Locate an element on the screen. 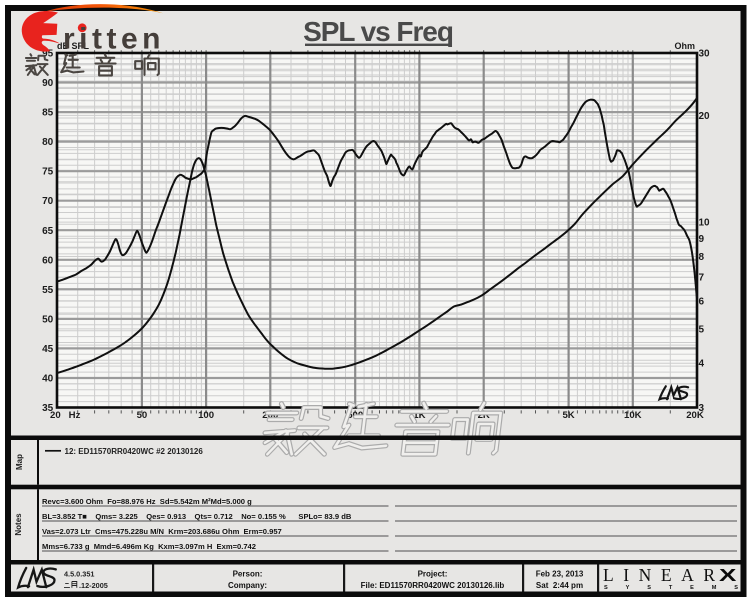 This screenshot has width=750, height=600. svg-text: SPL vs Freq is located at coordinates (378, 31).